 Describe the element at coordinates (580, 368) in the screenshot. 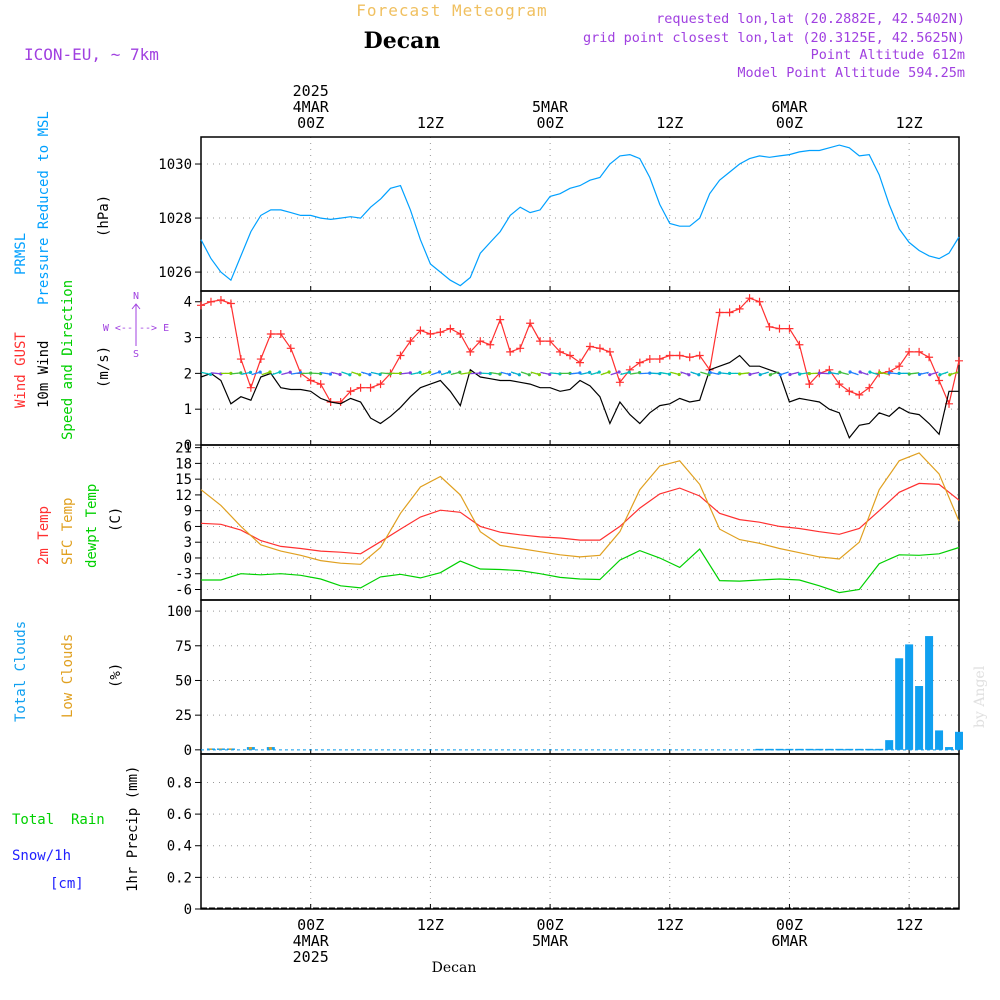

I see `wind-frame` at that location.